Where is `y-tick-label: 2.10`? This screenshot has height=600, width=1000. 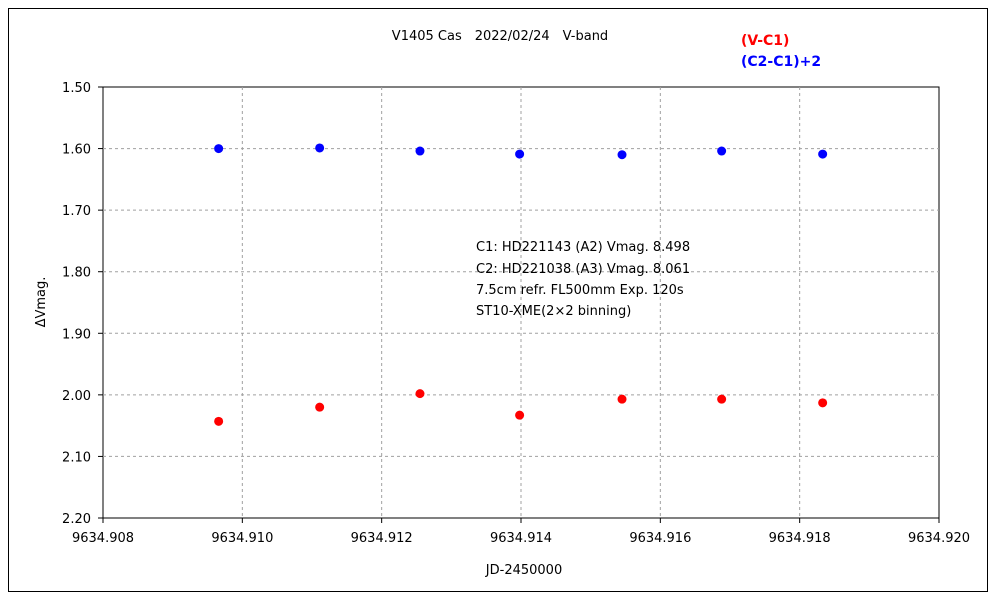
y-tick-label: 2.10 is located at coordinates (76, 457).